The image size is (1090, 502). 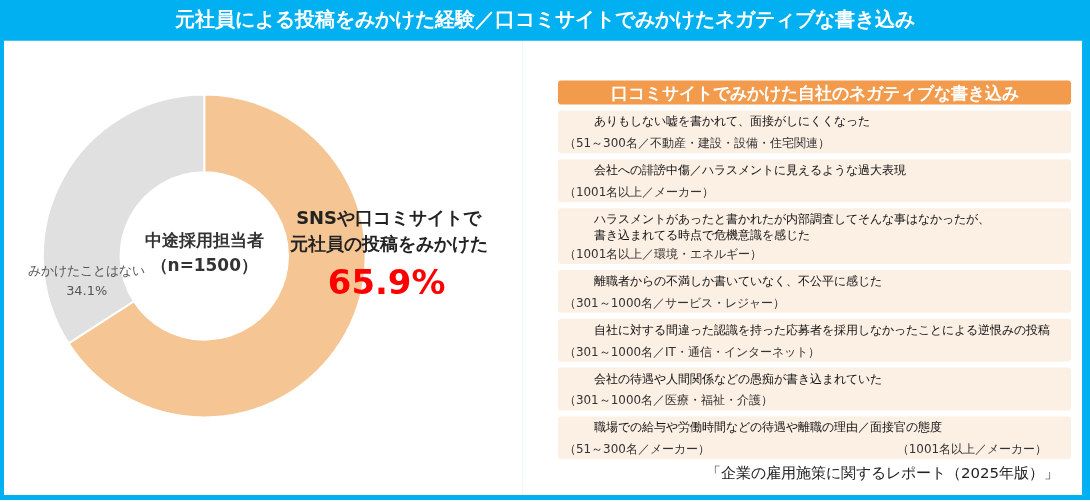 What do you see at coordinates (791, 227) in the screenshot?
I see `category-label: ハラスメントがあったと書かれたが内部調査してそんな事はなかったが、書き込まれてる時点で危機意識を感じた` at bounding box center [791, 227].